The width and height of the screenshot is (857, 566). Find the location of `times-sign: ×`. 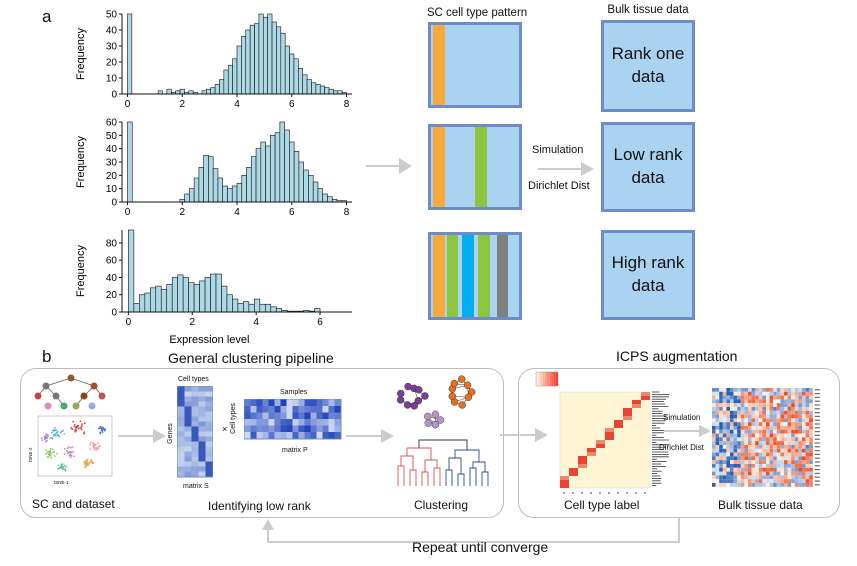

times-sign: × is located at coordinates (225, 429).